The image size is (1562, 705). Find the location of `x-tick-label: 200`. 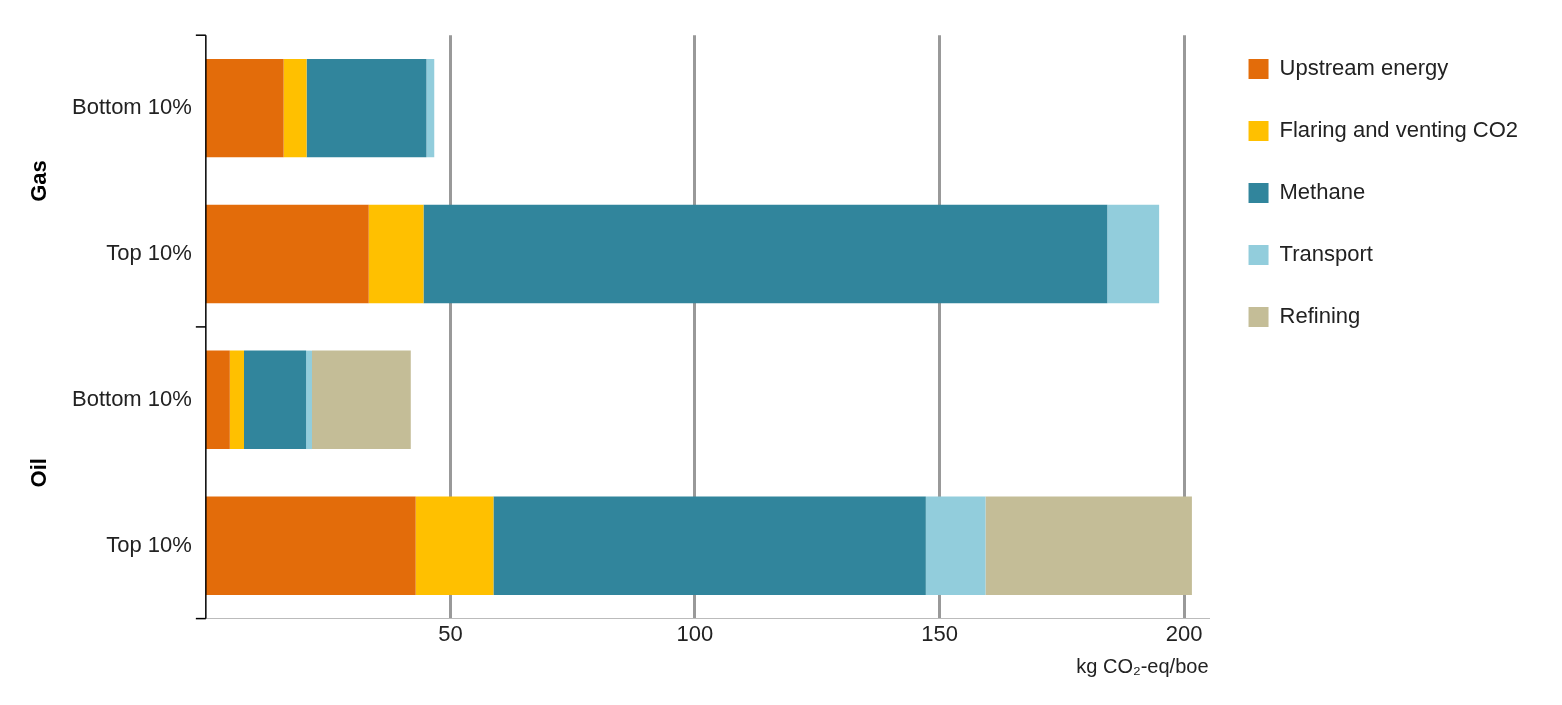

x-tick-label: 200 is located at coordinates (1184, 633).